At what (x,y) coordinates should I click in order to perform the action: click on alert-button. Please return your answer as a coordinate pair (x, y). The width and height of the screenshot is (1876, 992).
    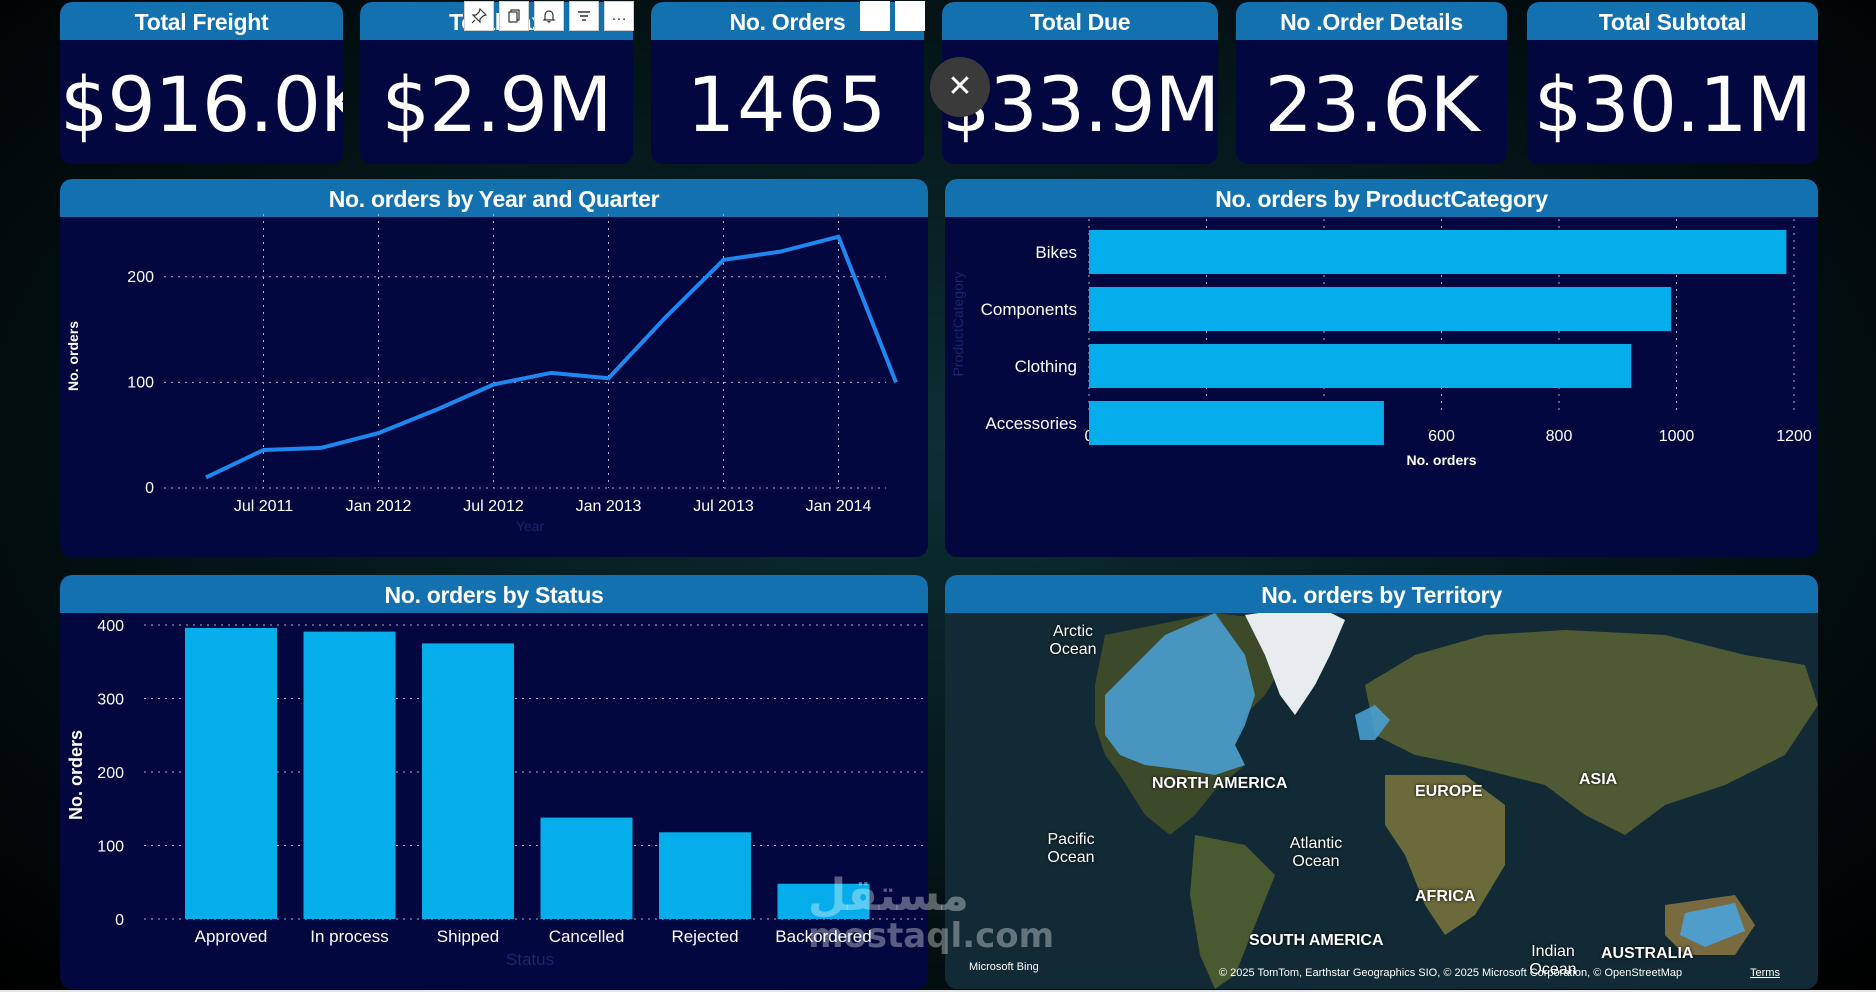
    Looking at the image, I should click on (549, 16).